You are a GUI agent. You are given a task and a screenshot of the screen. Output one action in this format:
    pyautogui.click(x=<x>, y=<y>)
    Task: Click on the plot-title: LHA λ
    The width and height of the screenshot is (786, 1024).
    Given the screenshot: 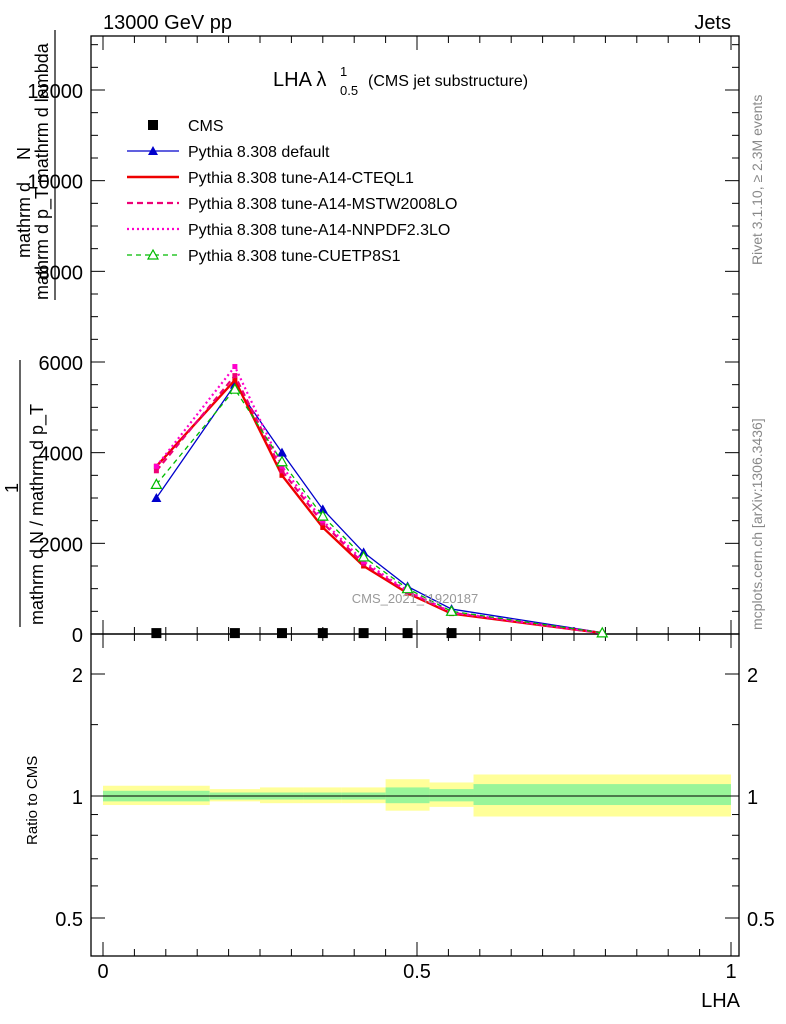 What is the action you would take?
    pyautogui.click(x=299, y=80)
    